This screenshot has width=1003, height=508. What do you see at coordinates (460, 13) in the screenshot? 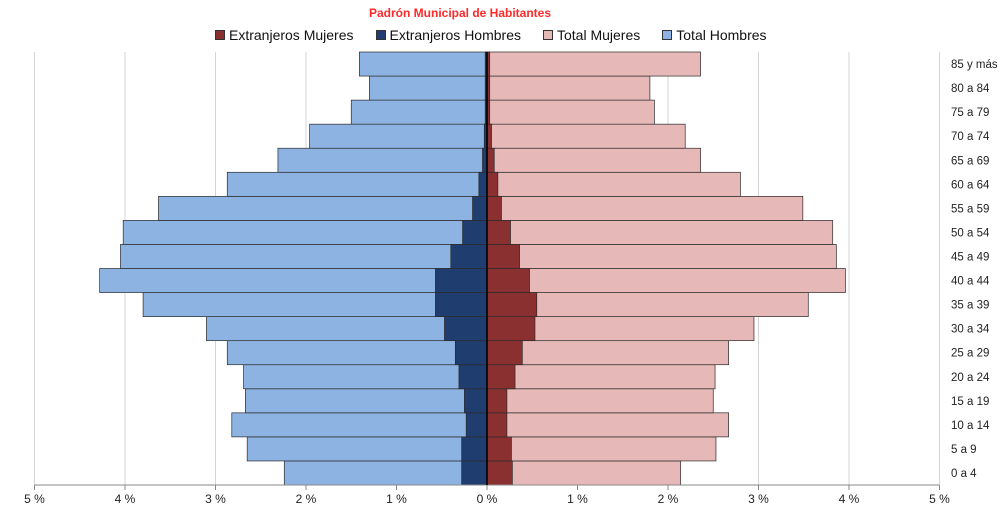
I see `chart-title: Padrón Municipal de Habitantes` at bounding box center [460, 13].